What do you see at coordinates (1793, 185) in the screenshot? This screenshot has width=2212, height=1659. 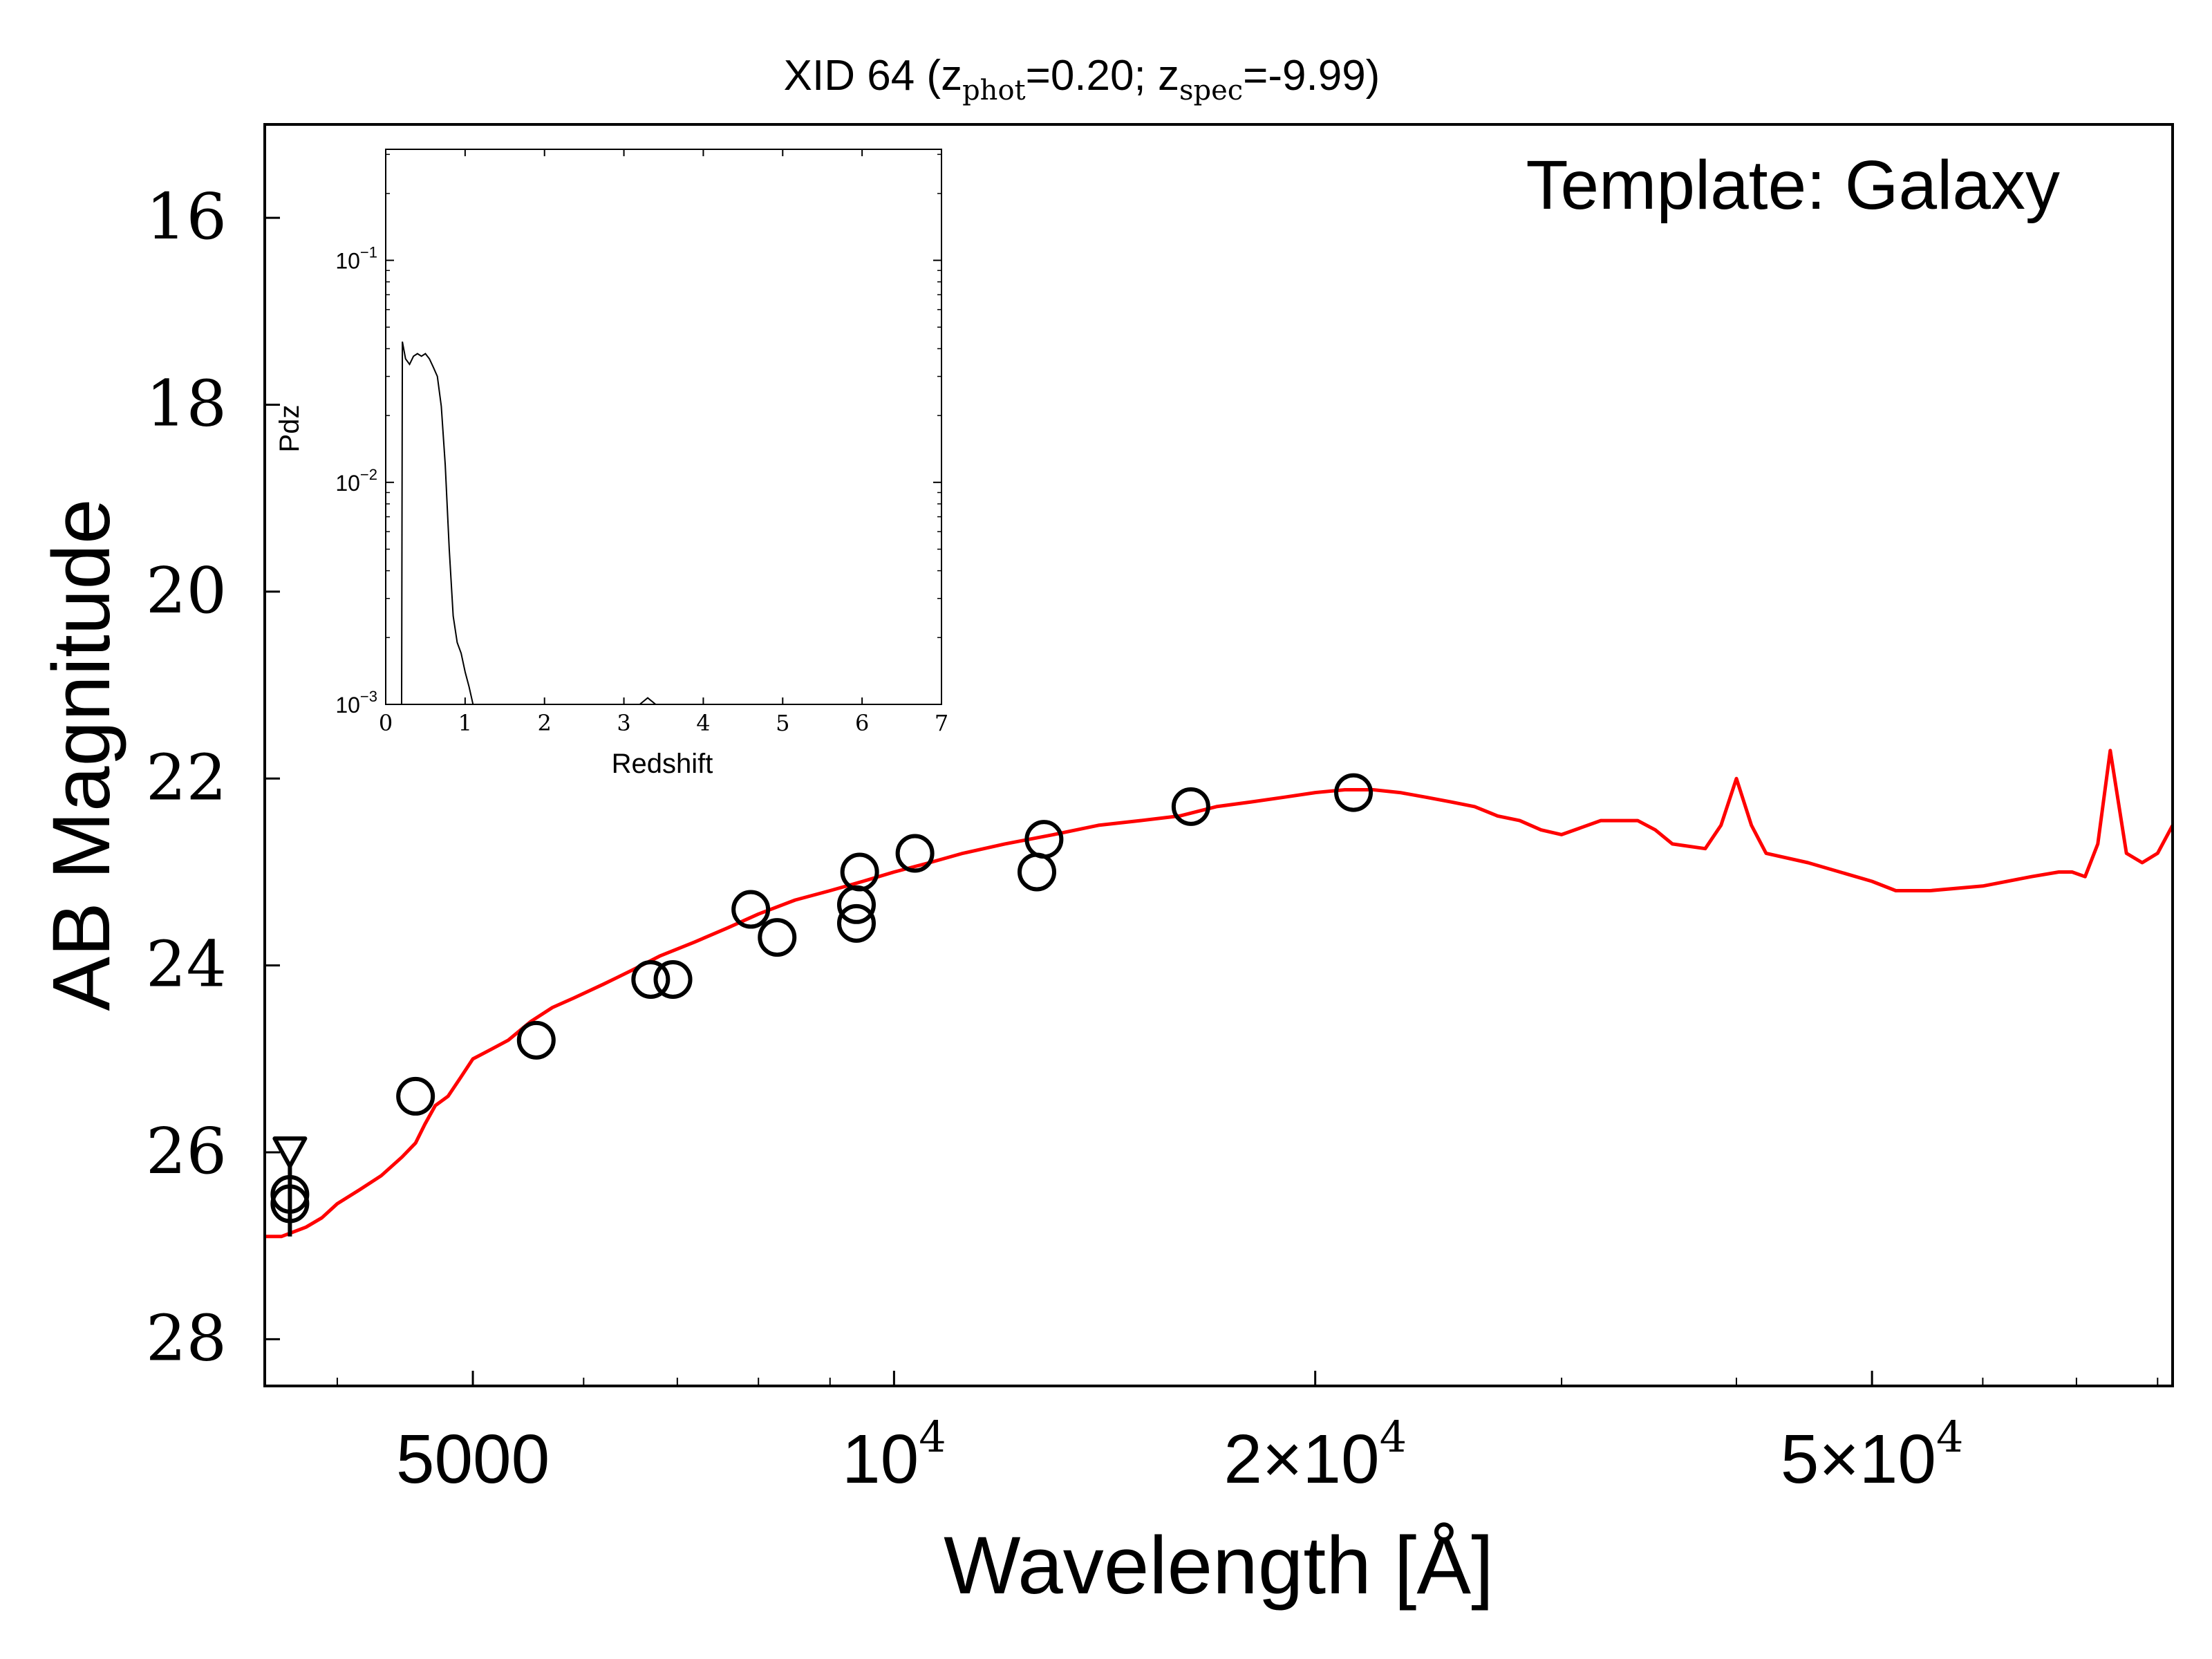 I see `template-annotation: Template: Galaxy` at bounding box center [1793, 185].